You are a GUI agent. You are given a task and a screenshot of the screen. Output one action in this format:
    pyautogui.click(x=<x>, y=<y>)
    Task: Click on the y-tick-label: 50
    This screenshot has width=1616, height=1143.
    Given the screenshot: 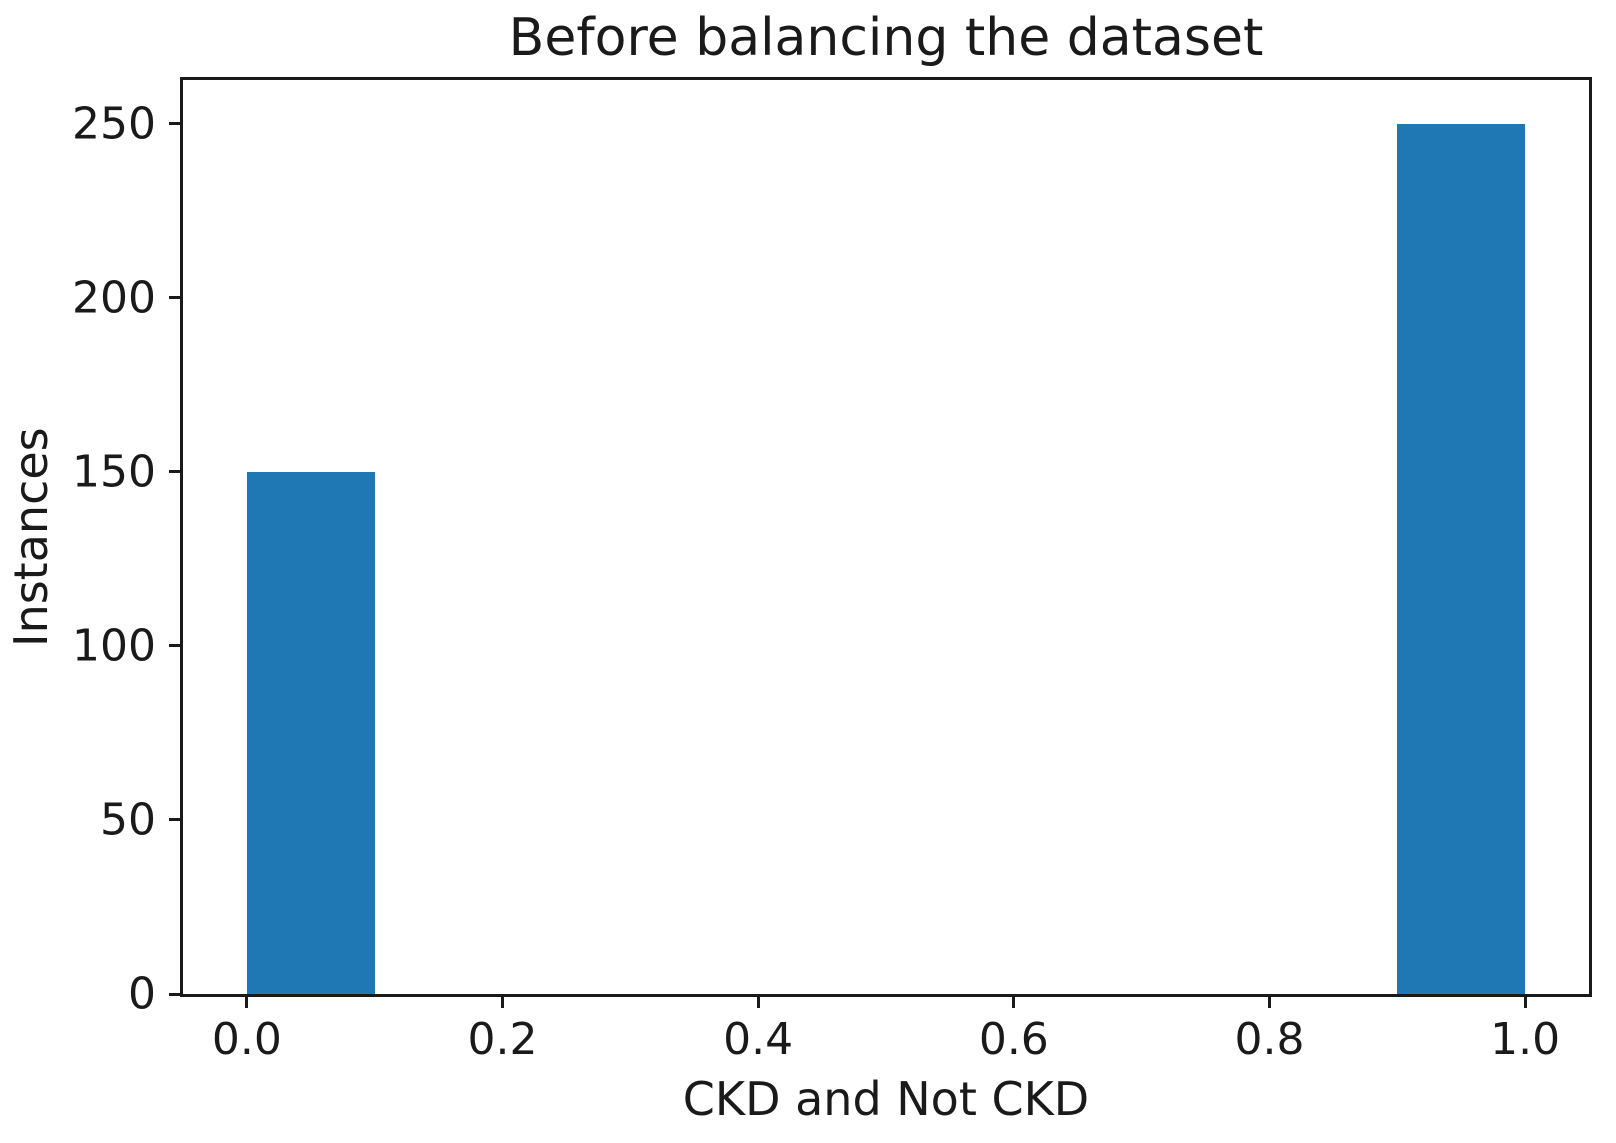 What is the action you would take?
    pyautogui.click(x=128, y=820)
    